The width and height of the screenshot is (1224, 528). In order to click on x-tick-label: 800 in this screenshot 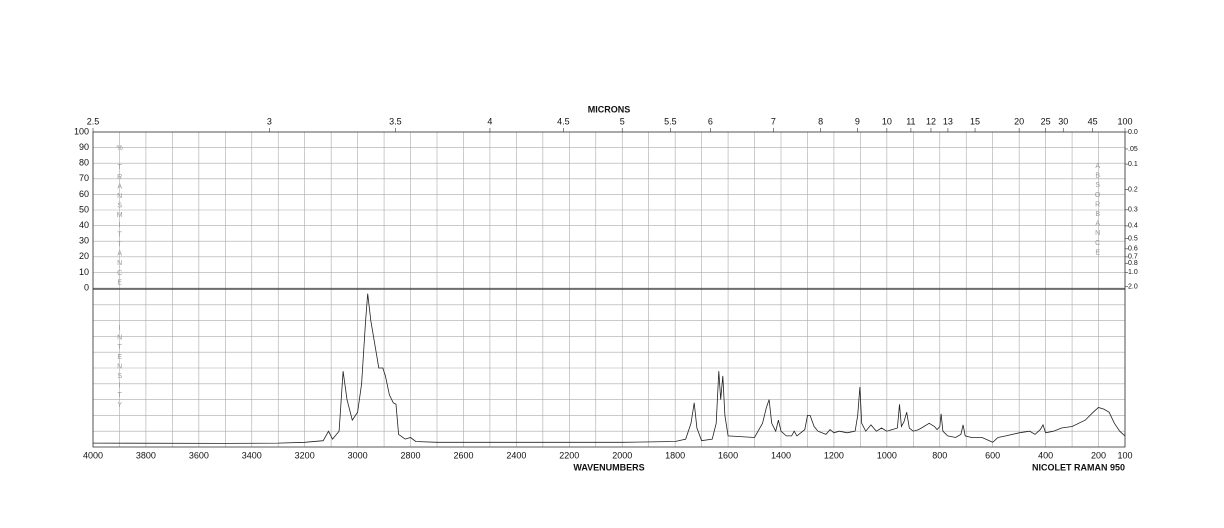, I will do `click(939, 455)`.